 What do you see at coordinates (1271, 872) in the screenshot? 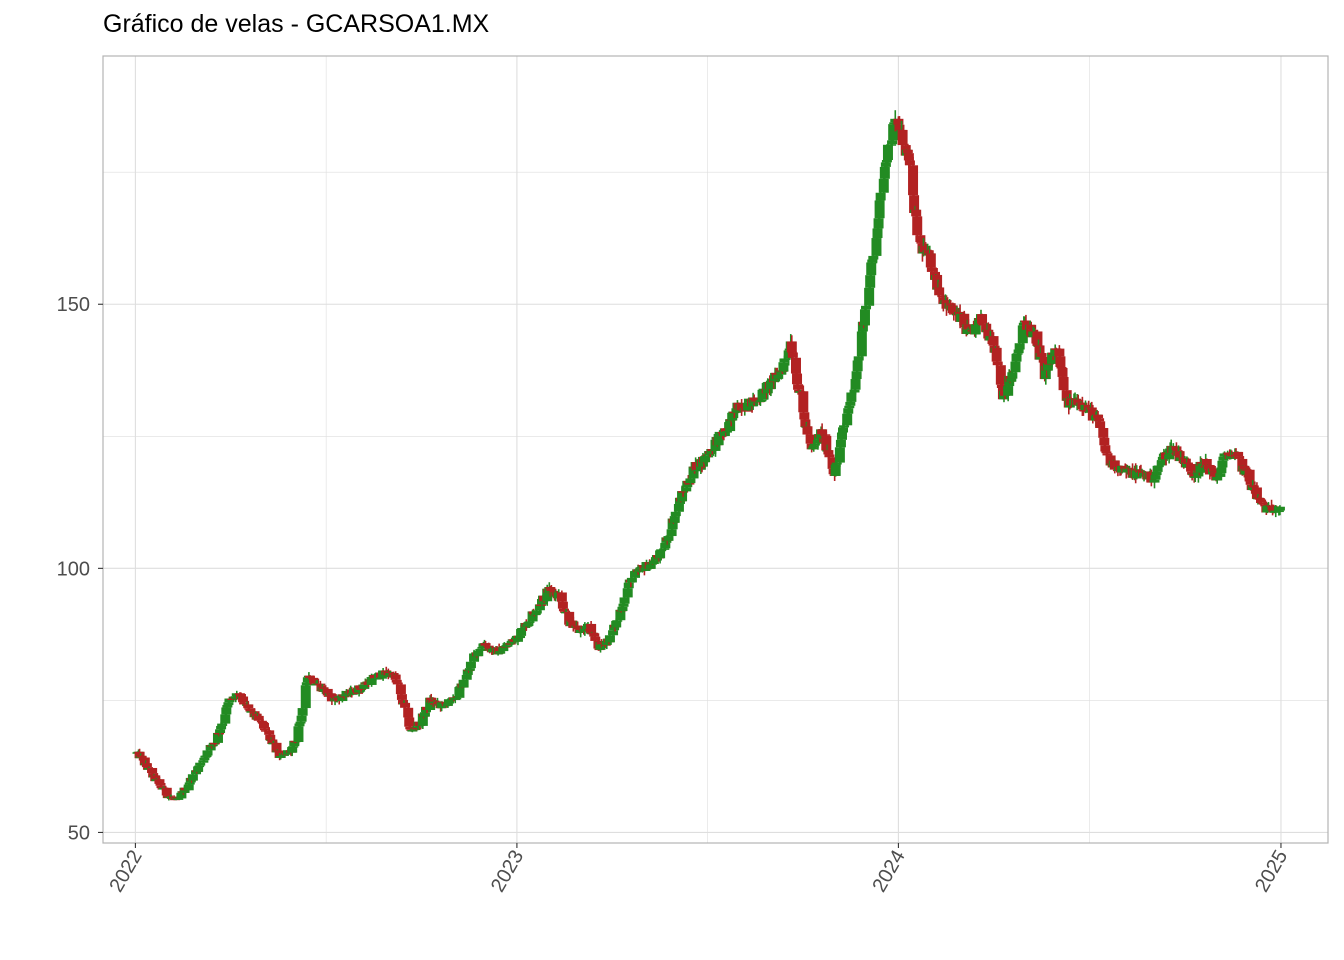
I see `x-tick-label: 2025` at bounding box center [1271, 872].